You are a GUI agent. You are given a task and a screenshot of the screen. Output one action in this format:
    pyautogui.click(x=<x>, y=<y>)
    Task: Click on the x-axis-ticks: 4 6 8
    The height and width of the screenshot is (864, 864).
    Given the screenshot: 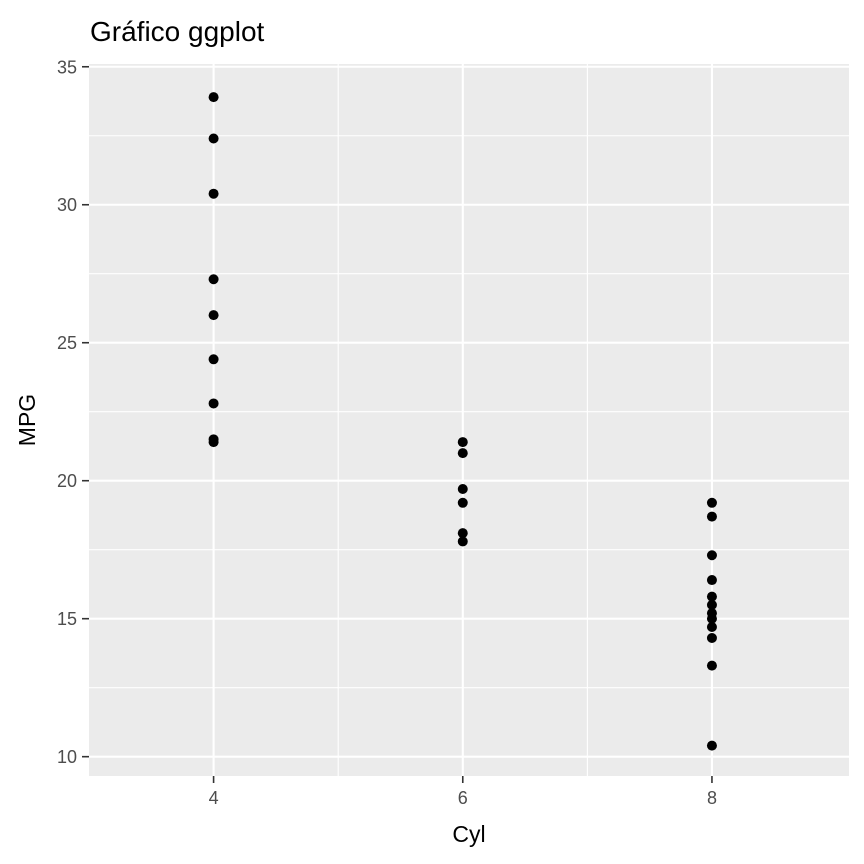 What is the action you would take?
    pyautogui.click(x=463, y=792)
    